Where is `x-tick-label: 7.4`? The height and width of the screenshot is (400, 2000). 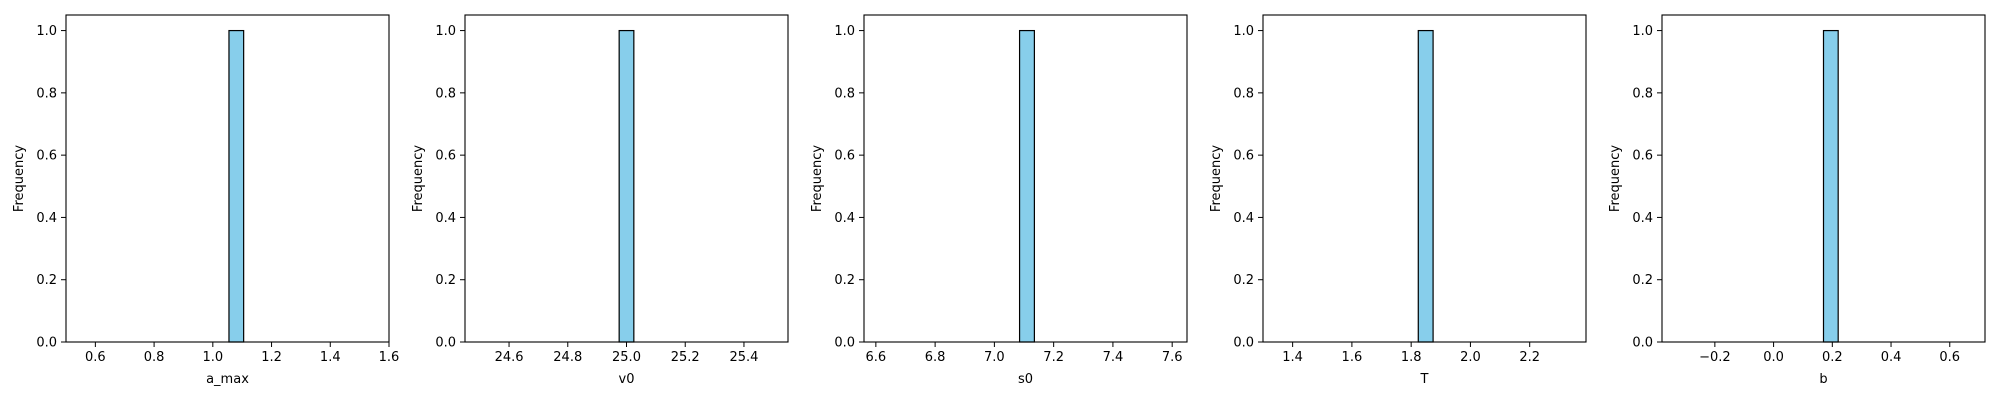
x-tick-label: 7.4 is located at coordinates (1113, 357).